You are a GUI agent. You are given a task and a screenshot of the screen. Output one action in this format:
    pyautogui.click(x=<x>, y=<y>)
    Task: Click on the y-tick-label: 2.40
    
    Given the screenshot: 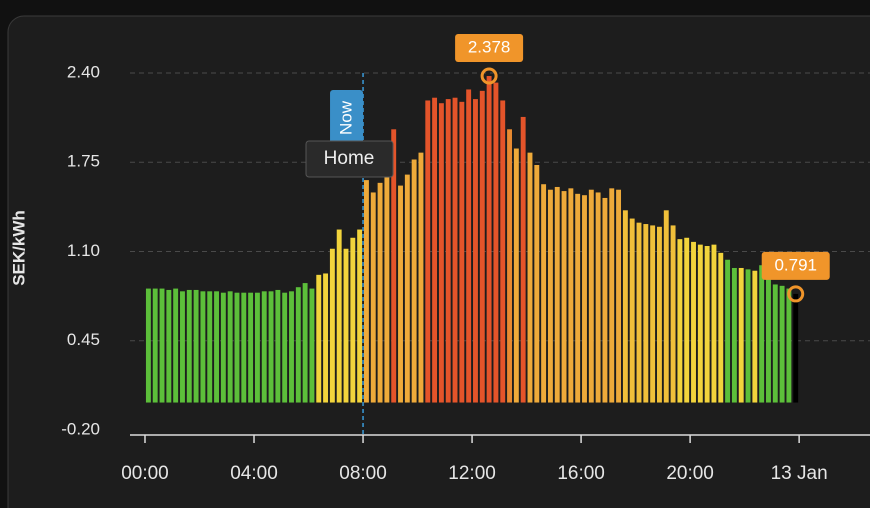 What is the action you would take?
    pyautogui.click(x=83, y=71)
    